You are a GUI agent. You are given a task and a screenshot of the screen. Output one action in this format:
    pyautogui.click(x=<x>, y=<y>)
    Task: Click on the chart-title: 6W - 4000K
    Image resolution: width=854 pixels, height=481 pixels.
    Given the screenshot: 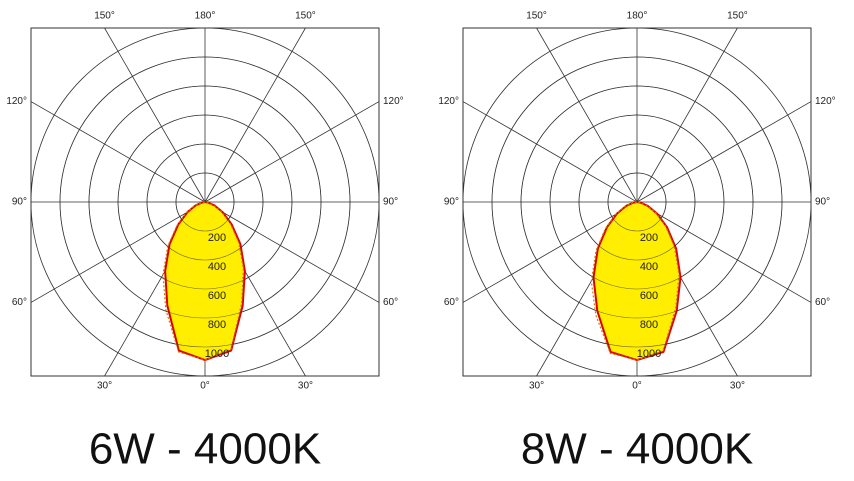 What is the action you would take?
    pyautogui.click(x=205, y=449)
    